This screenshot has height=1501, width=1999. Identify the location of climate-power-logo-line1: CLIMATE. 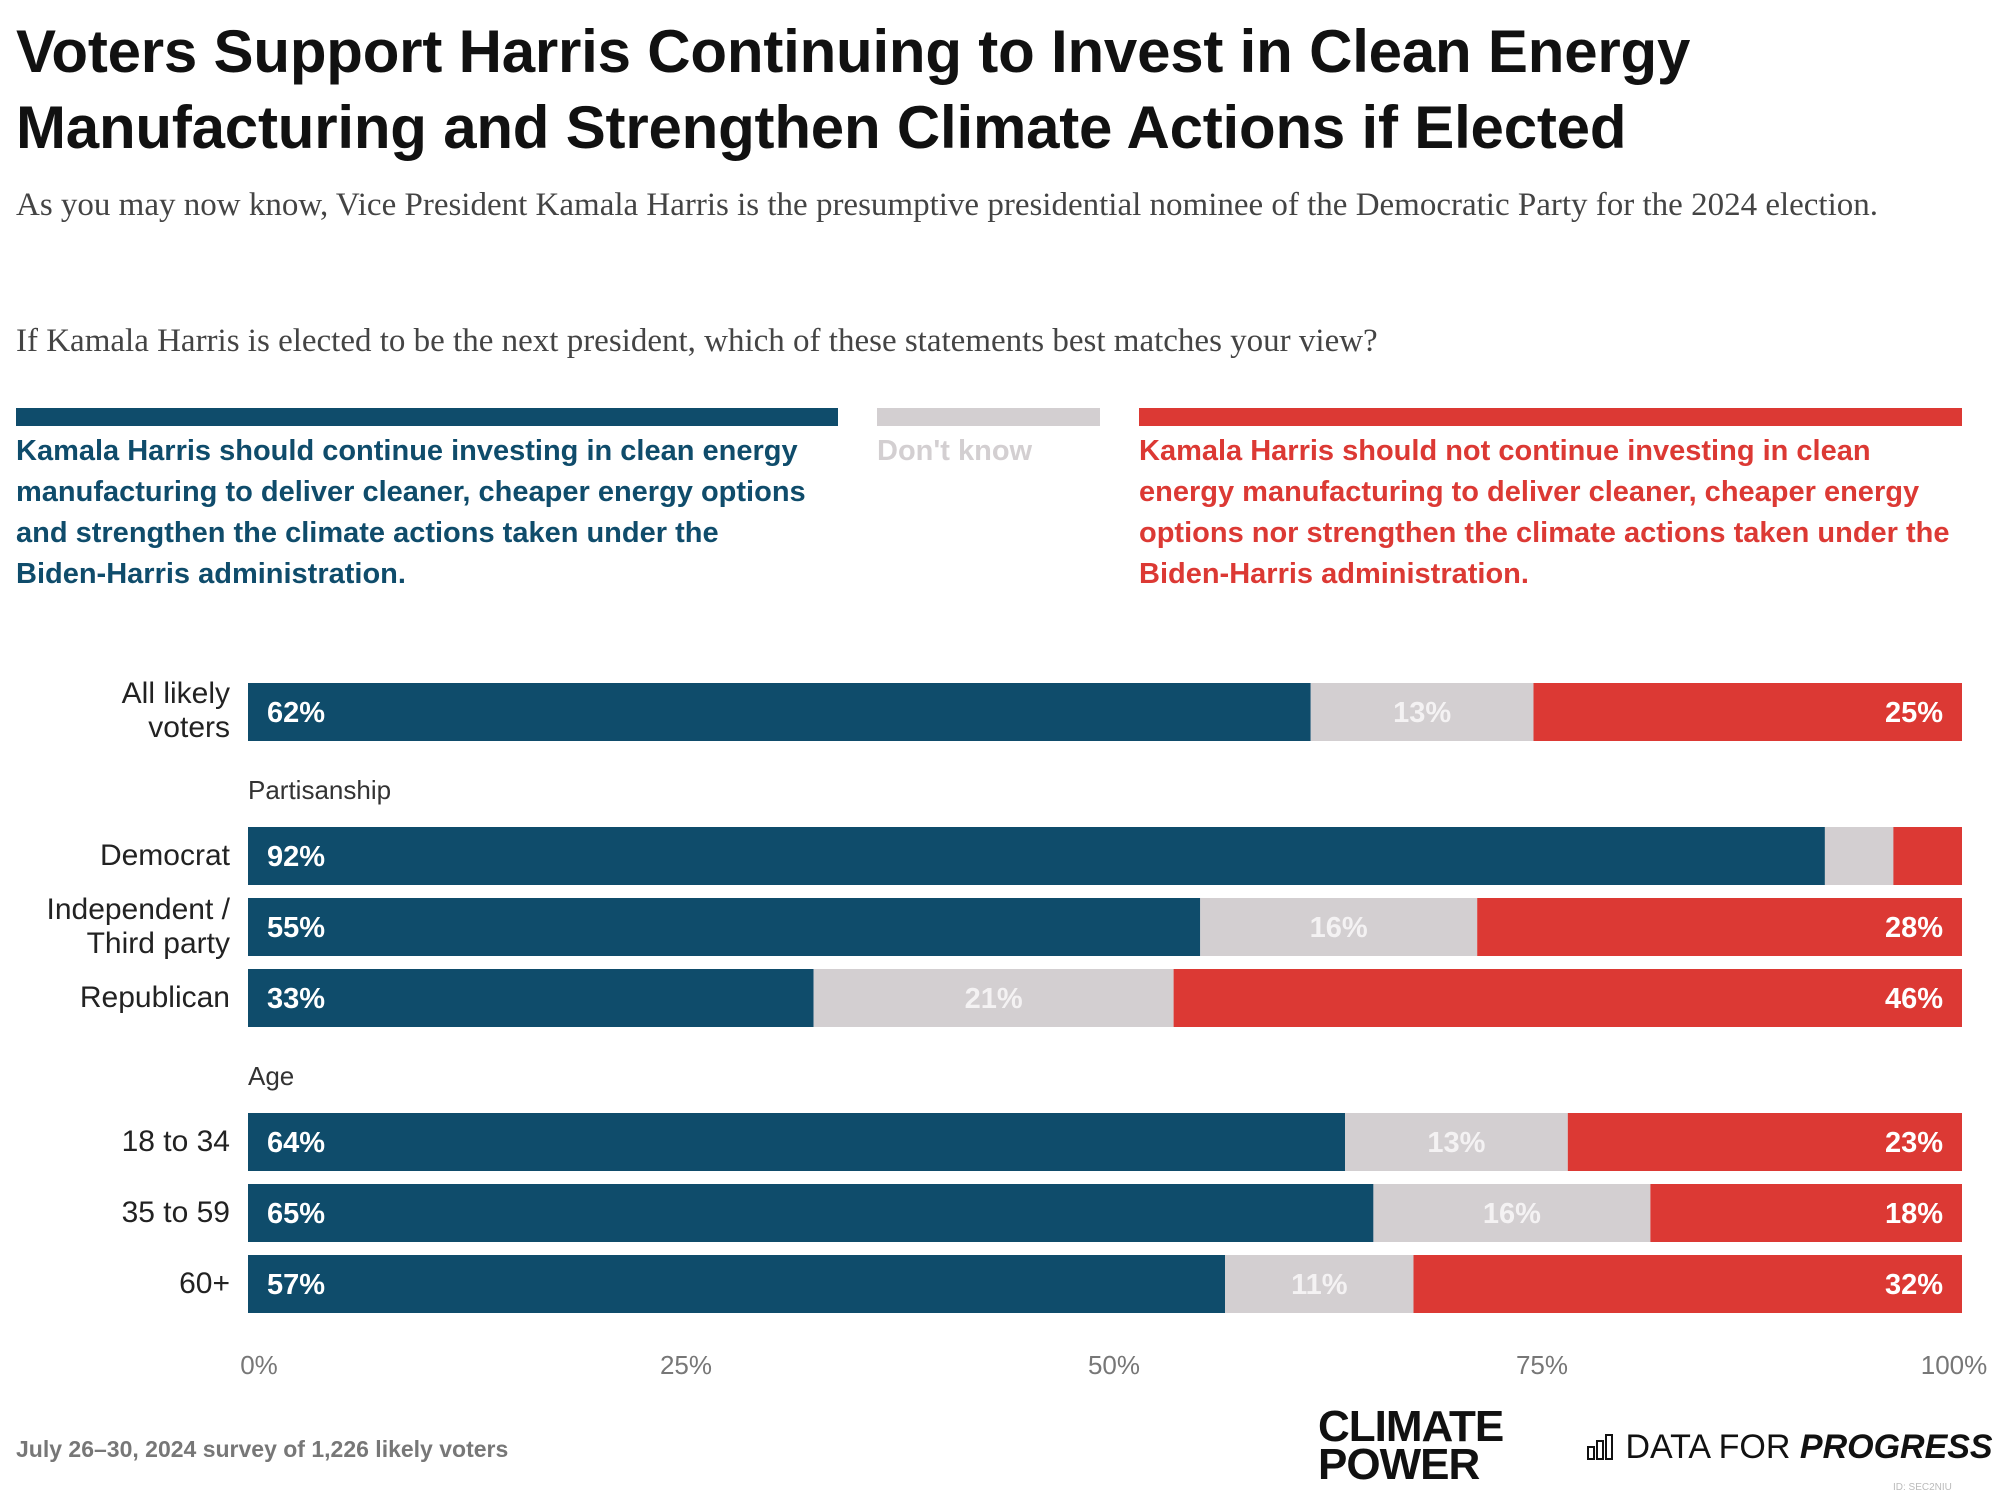
(1411, 1426).